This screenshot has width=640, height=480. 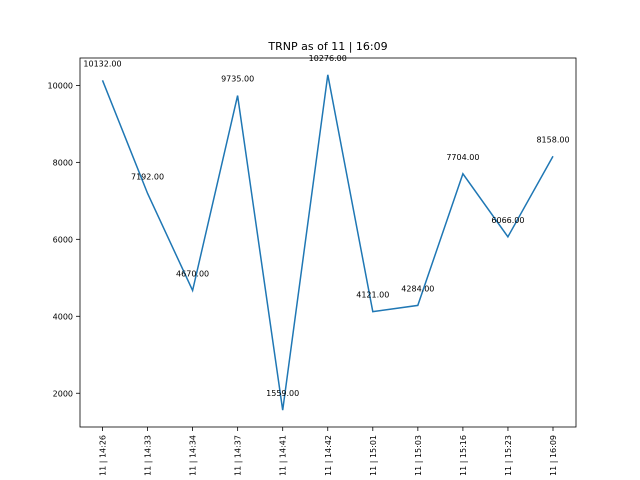 I want to click on x-tick-label: 11 | 14:41, so click(x=283, y=455).